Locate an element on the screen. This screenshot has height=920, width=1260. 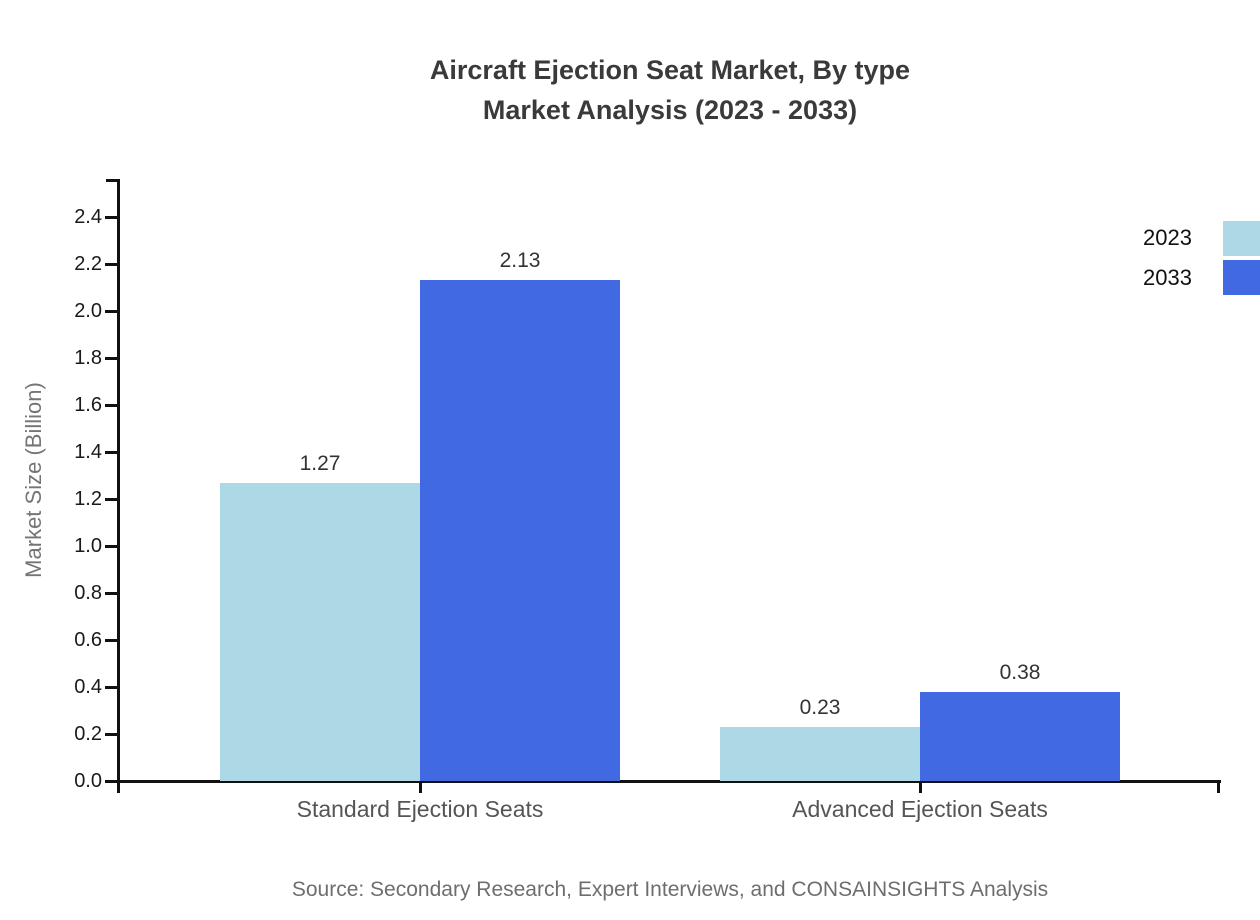
x-tick-standard-ejection-seats is located at coordinates (420, 787).